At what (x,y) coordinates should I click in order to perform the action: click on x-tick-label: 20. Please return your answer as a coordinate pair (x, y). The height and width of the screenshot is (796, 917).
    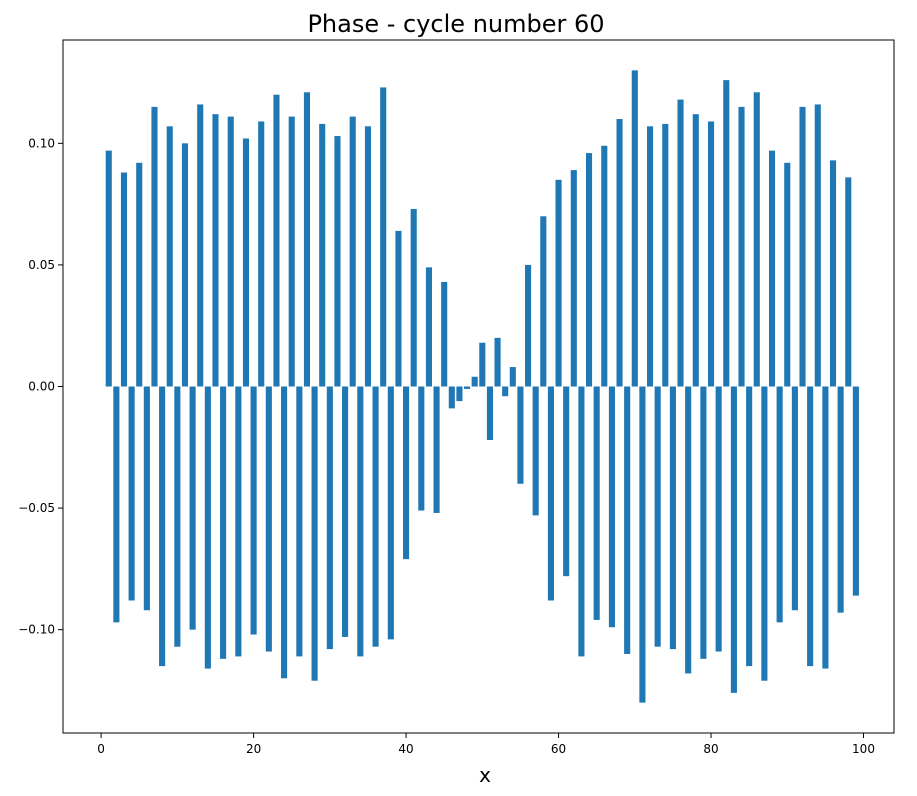
    Looking at the image, I should click on (253, 749).